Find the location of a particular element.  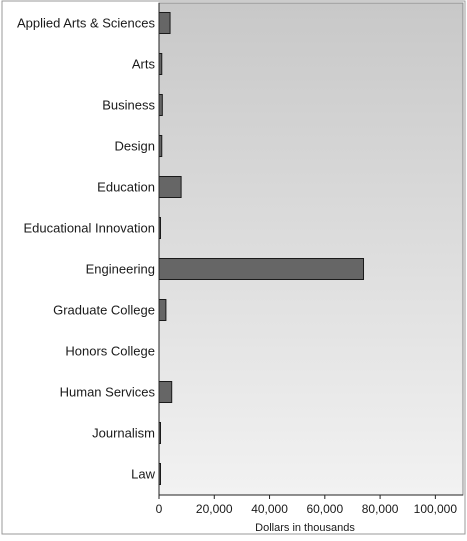

category-label-law: Law is located at coordinates (143, 474).